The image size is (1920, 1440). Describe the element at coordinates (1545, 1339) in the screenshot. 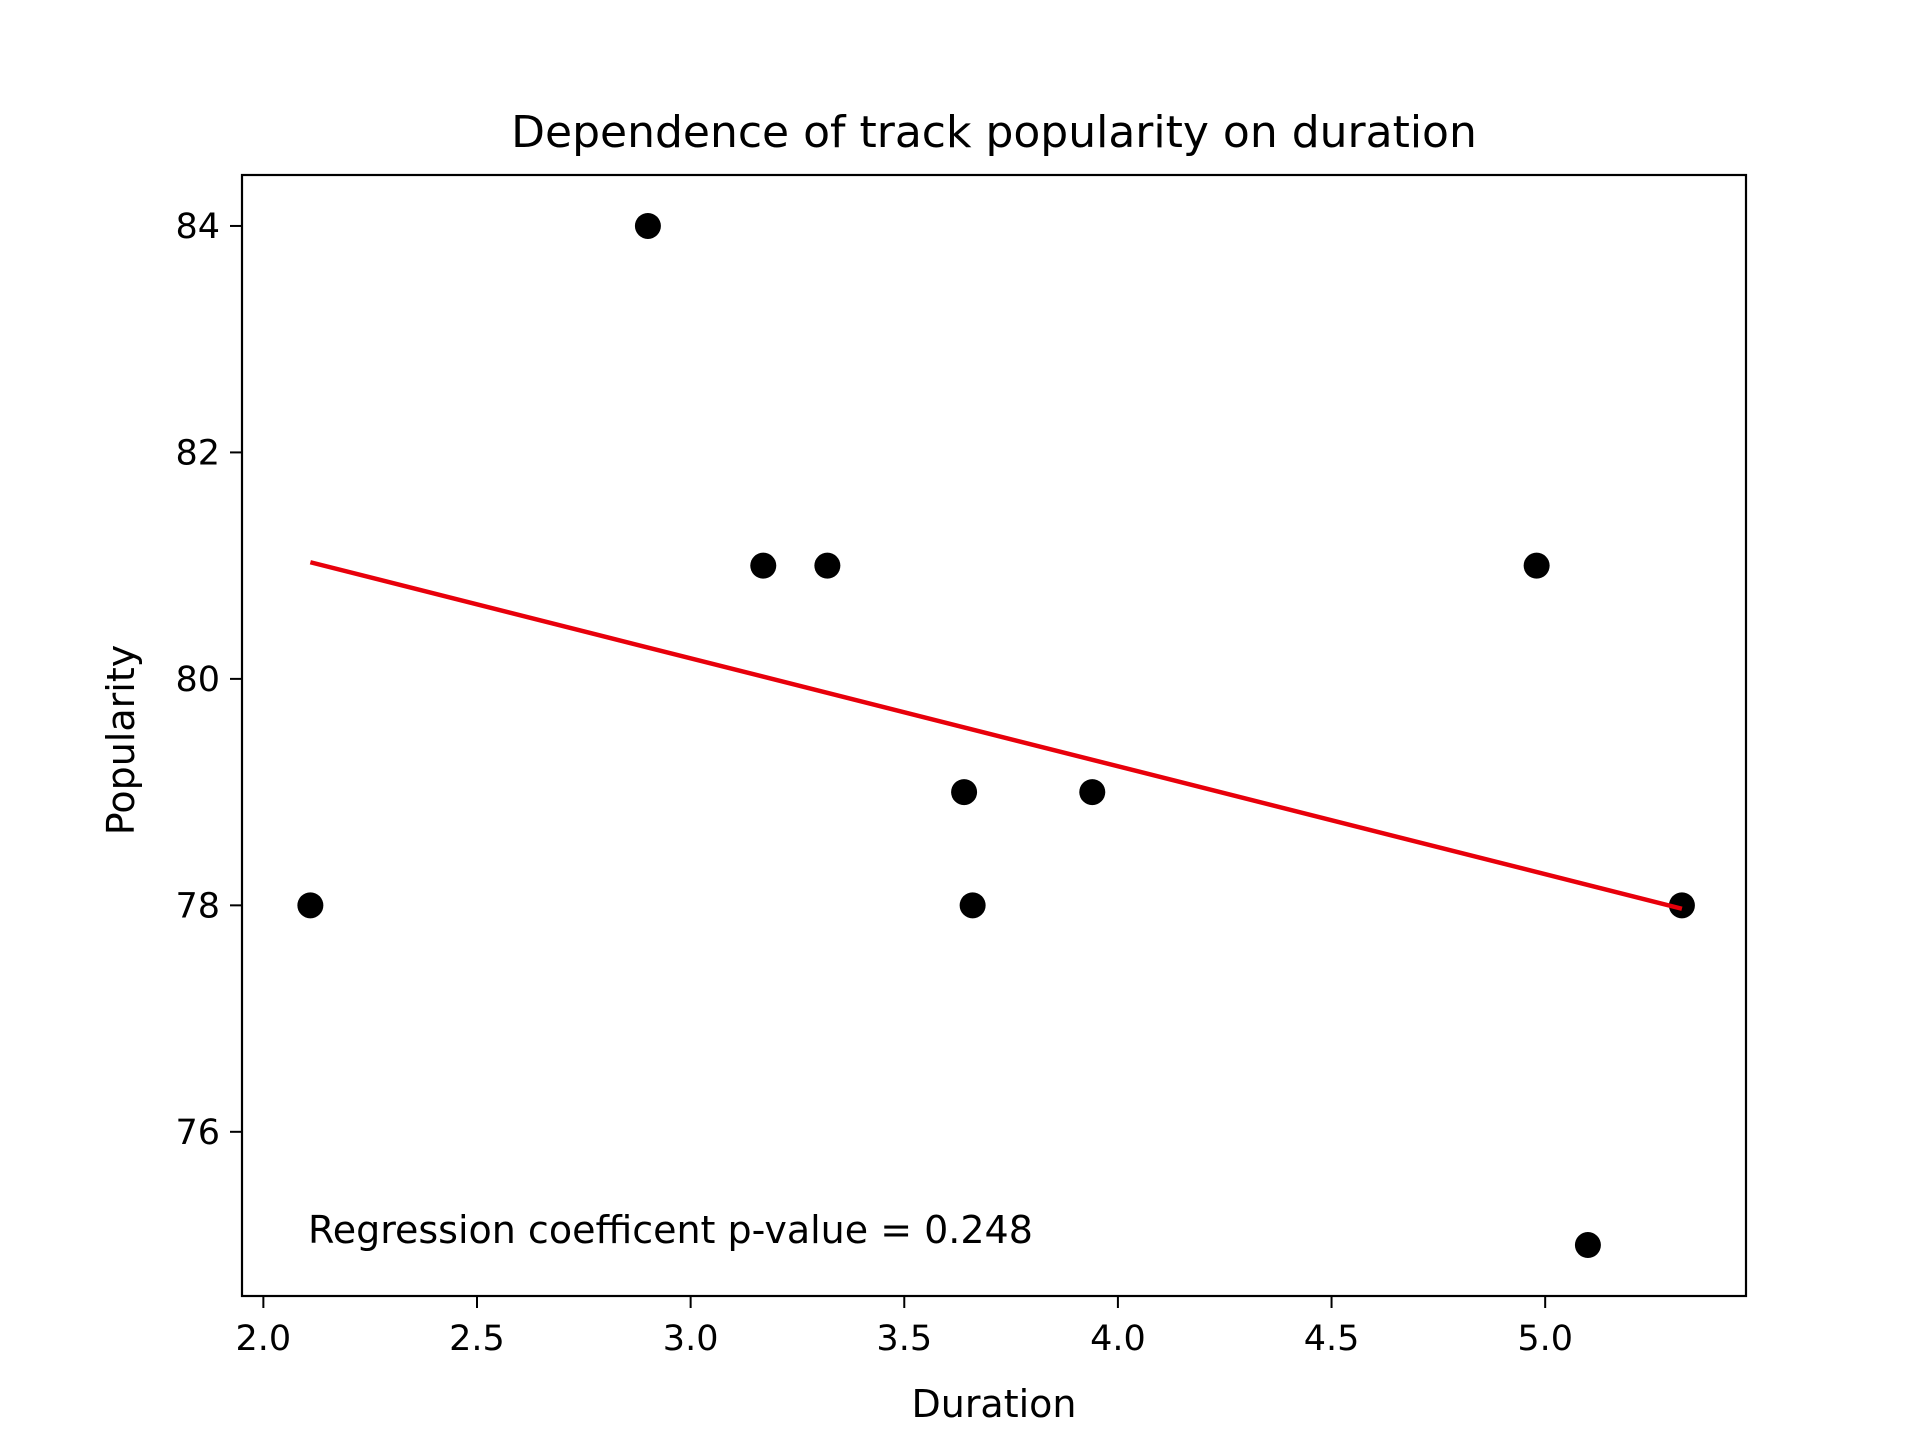

I see `x-tick-label: 5.0` at that location.